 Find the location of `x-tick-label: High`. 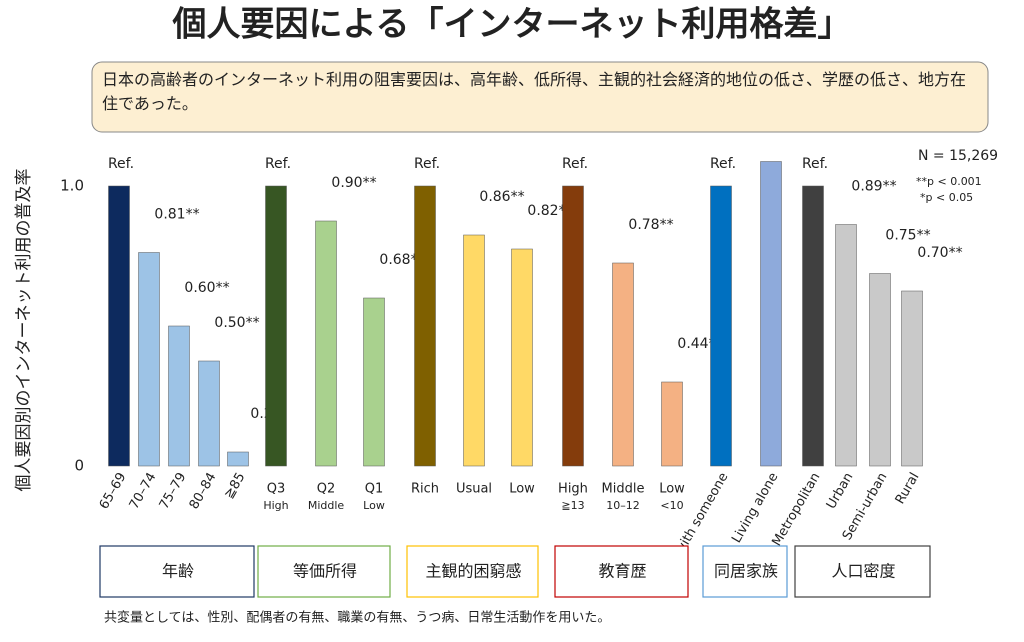

x-tick-label: High is located at coordinates (573, 489).